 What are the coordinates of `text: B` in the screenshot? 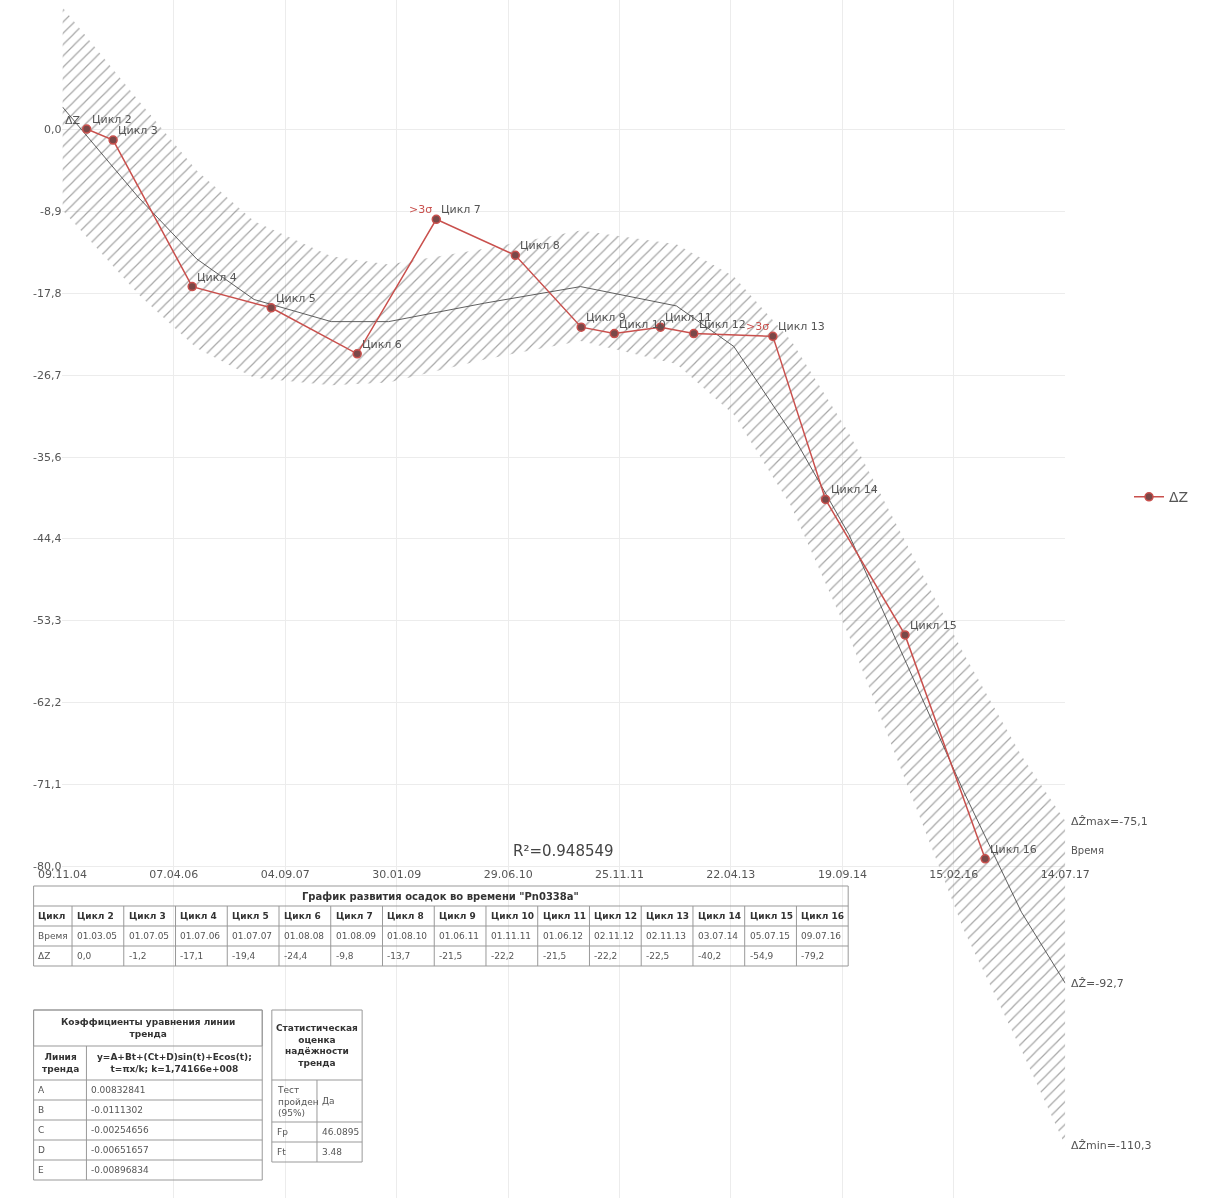 It's located at (41, 1110).